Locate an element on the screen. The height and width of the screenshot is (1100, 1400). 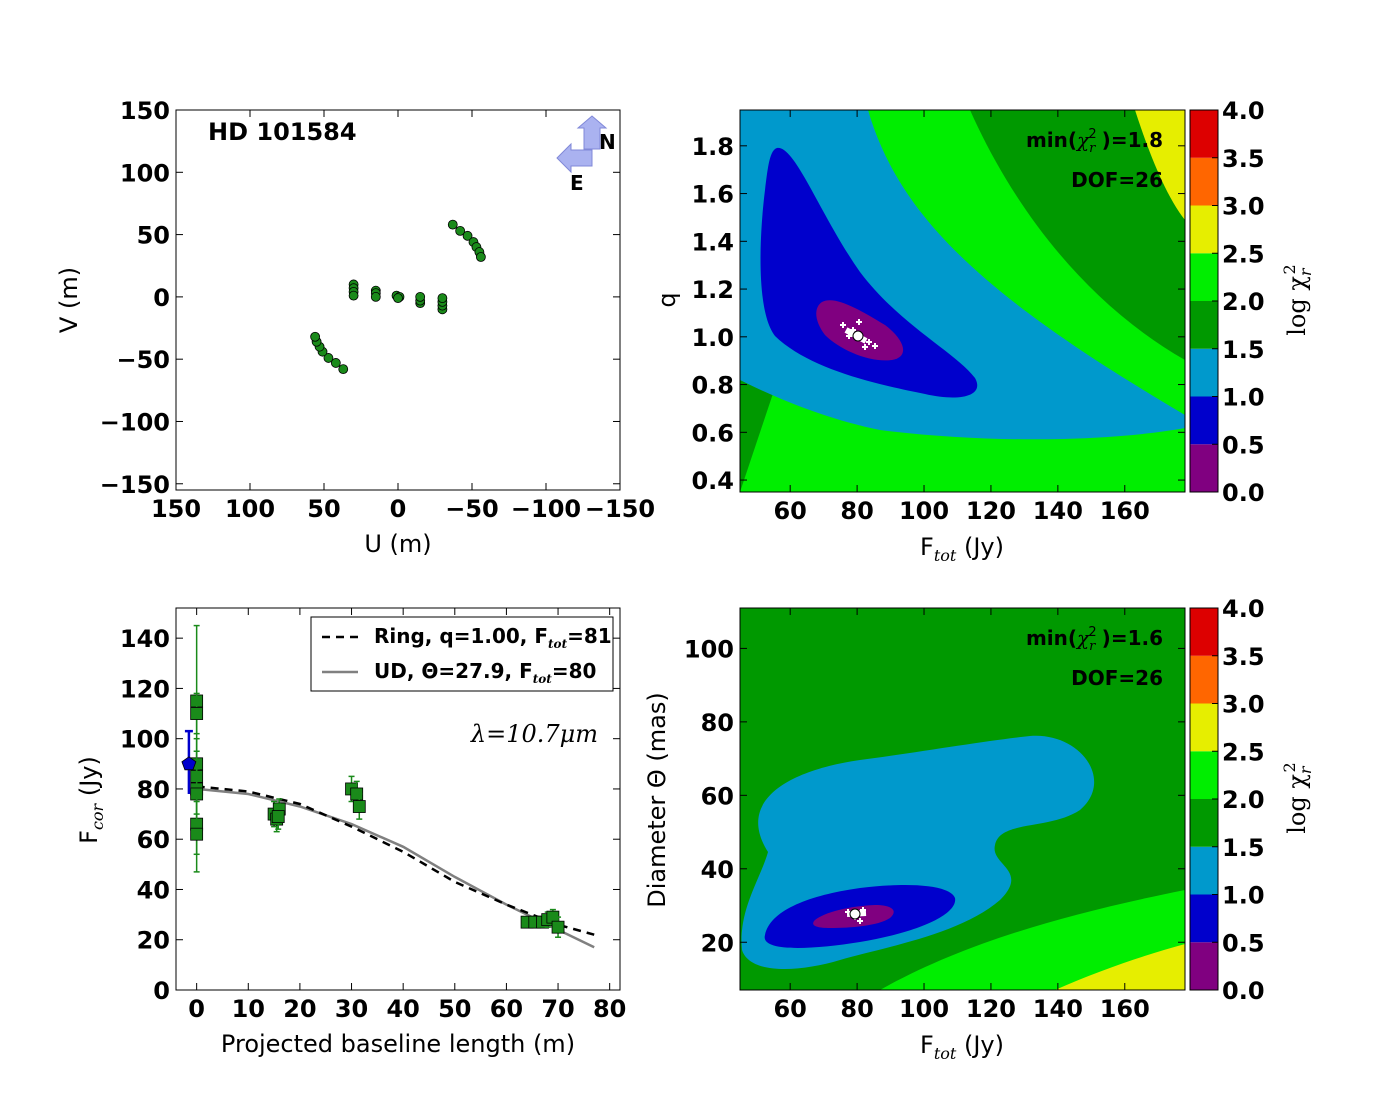
uv-title: HD 101584 is located at coordinates (282, 132).